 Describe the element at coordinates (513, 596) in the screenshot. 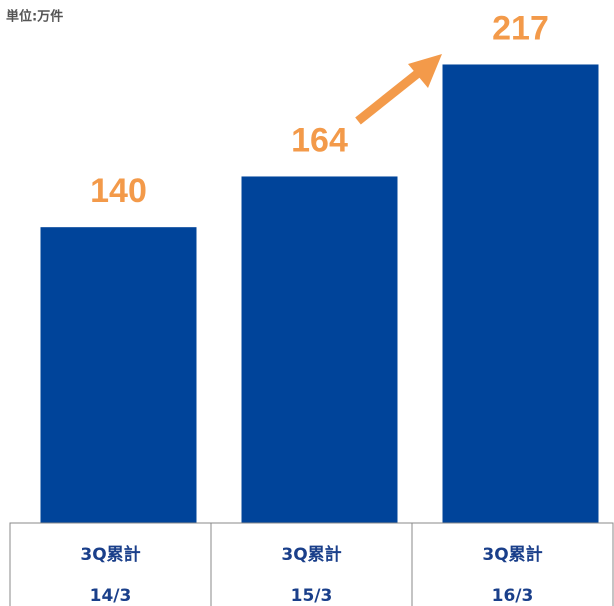

I see `category-label: 16/3` at that location.